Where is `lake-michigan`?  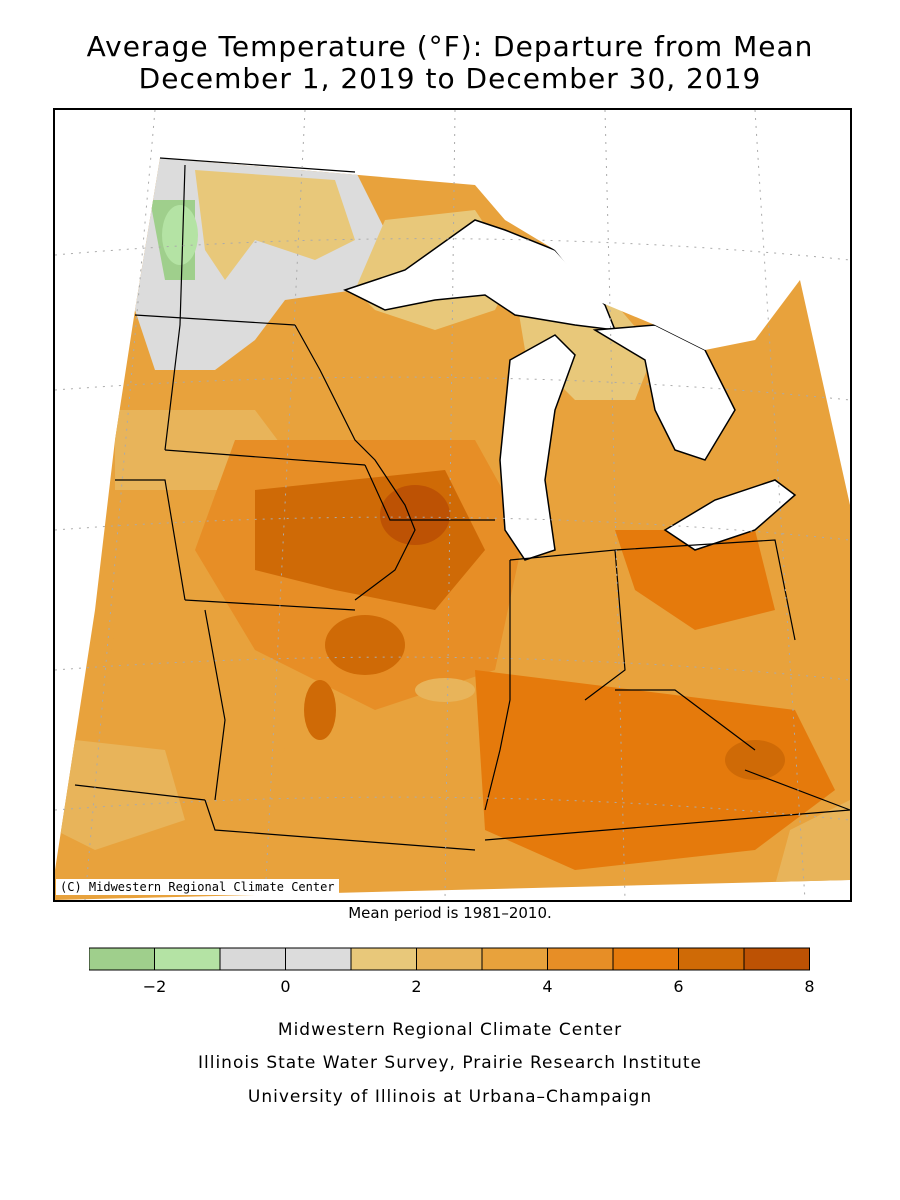
lake-michigan is located at coordinates (537, 447).